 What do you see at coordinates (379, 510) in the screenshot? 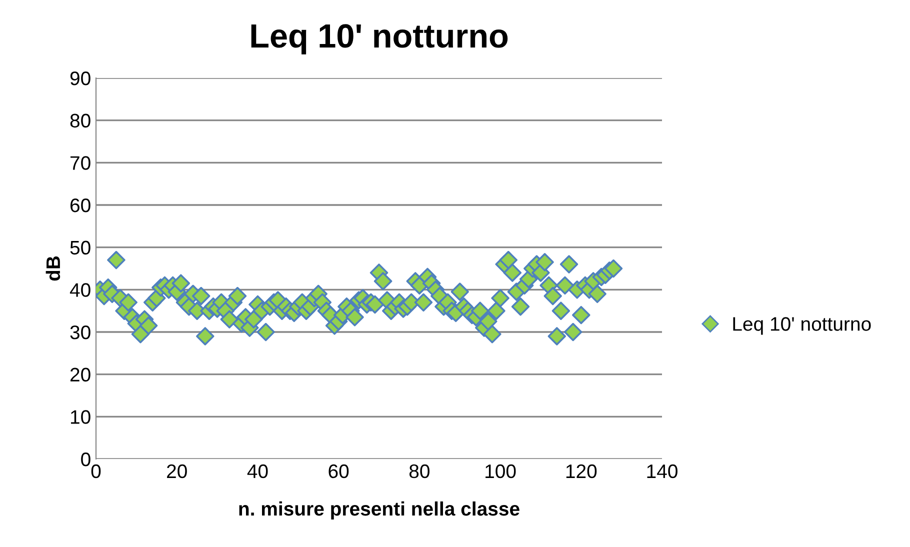
I see `x-axis-title: n. misure presenti nella classe` at bounding box center [379, 510].